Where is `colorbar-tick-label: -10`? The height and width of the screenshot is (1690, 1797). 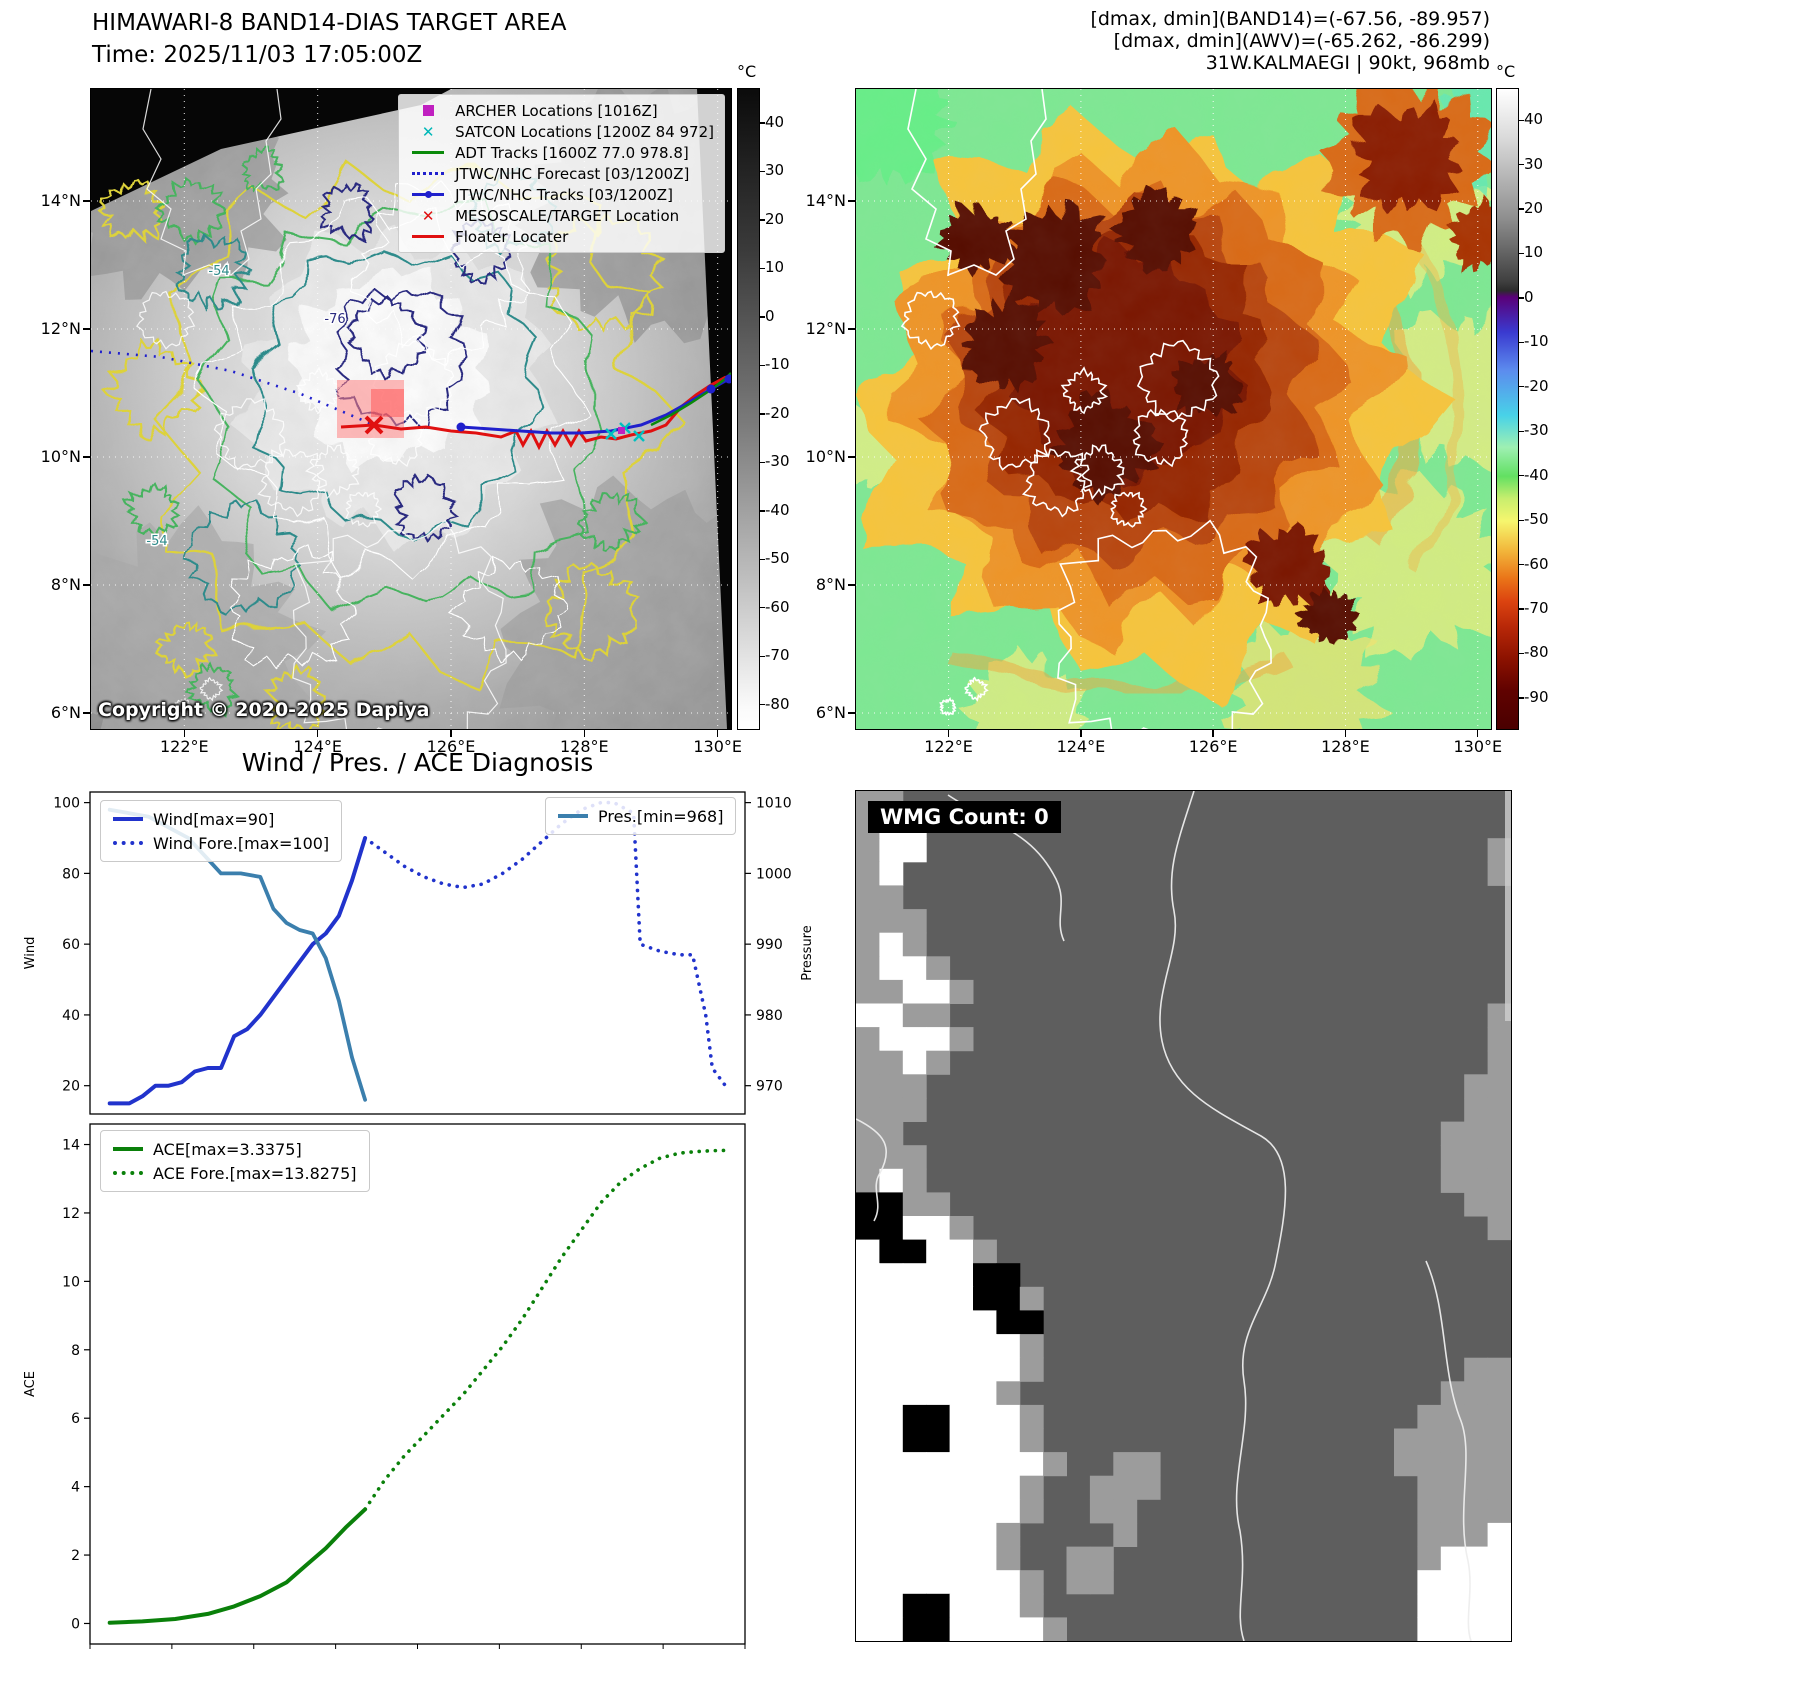
colorbar-tick-label: -10 is located at coordinates (777, 364).